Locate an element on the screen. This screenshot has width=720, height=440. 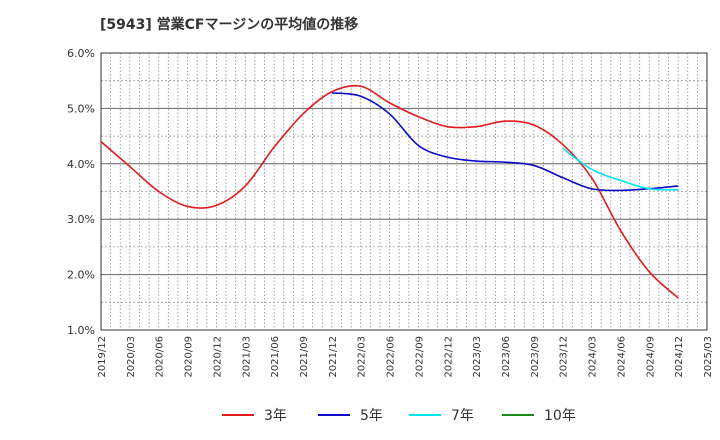
x-tick-label: 2023/06 is located at coordinates (506, 357).